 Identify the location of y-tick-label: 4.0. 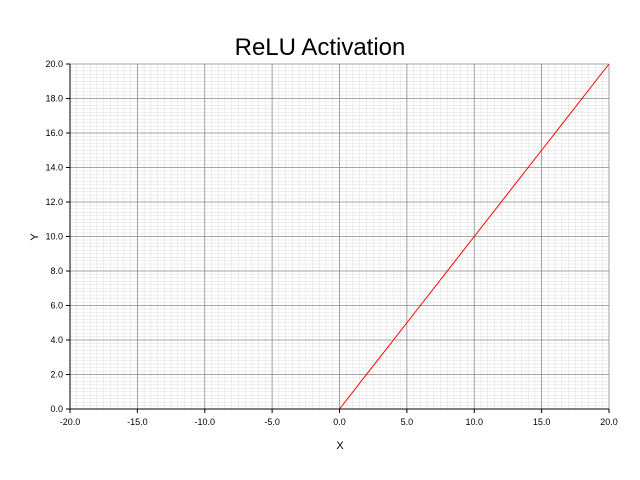
(56, 340).